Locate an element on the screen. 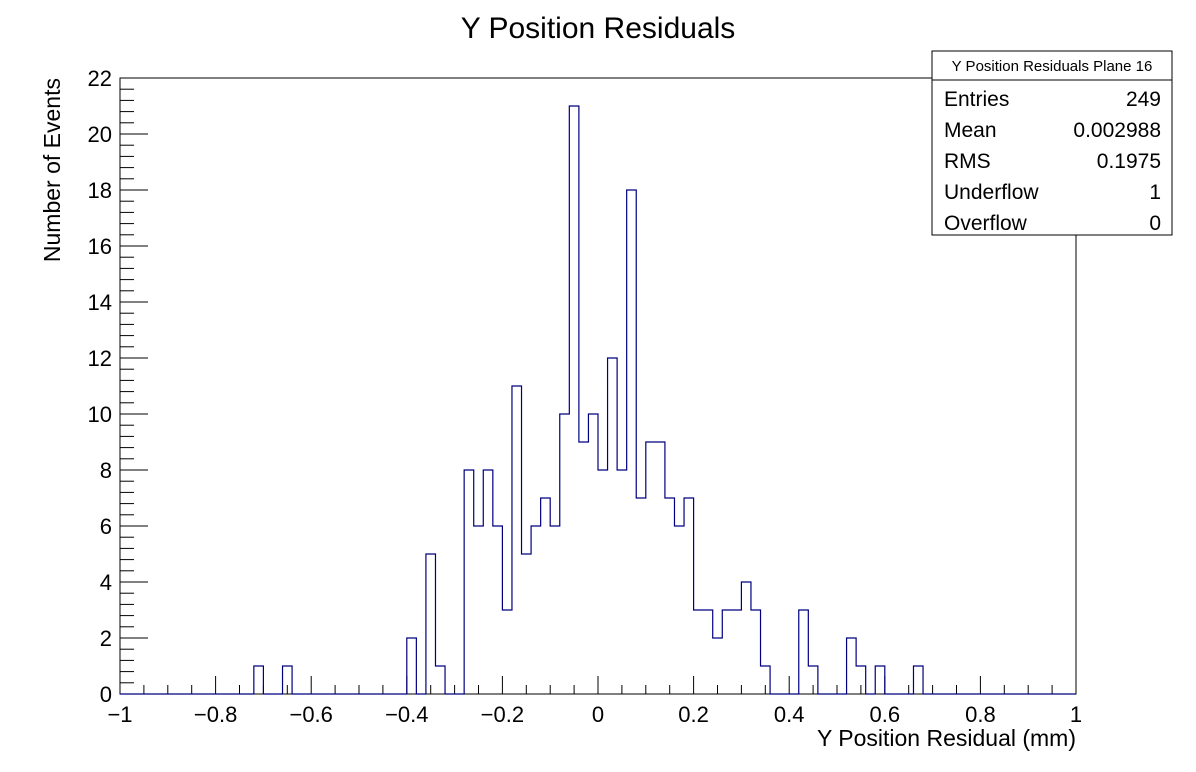 This screenshot has height=772, width=1196. x-tick-label: 0 is located at coordinates (598, 714).